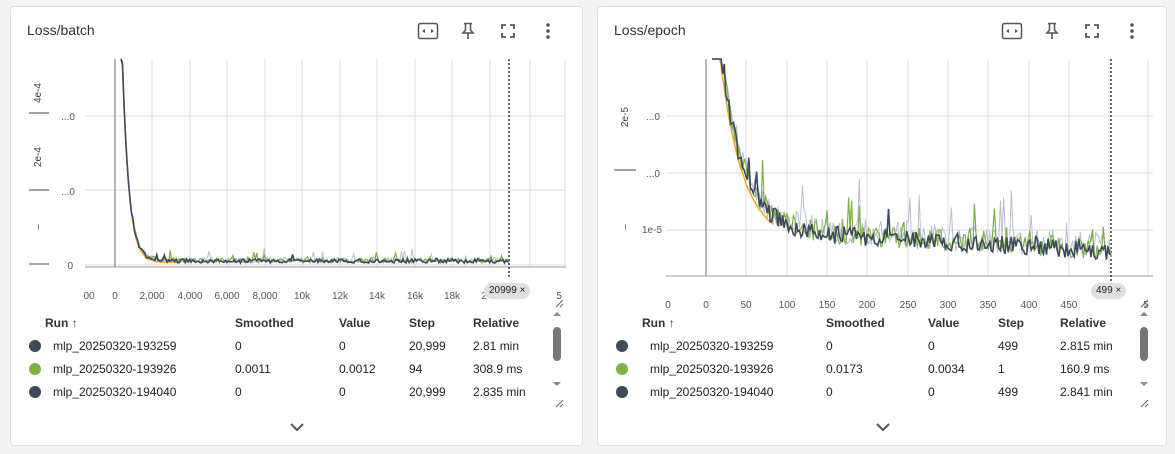 The height and width of the screenshot is (454, 1175). Describe the element at coordinates (948, 305) in the screenshot. I see `x-tick-label: 300` at that location.